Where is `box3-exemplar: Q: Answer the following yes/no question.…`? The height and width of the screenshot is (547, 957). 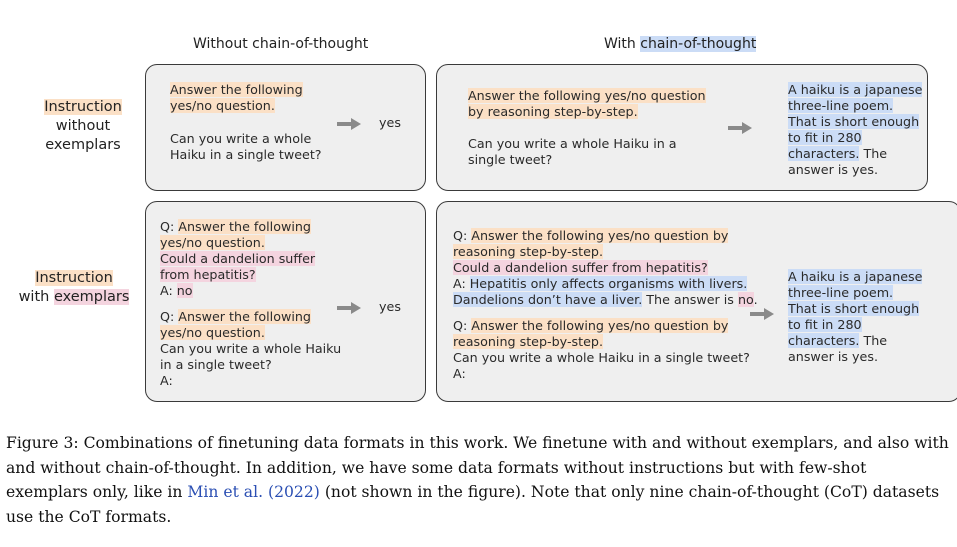 box3-exemplar: Q: Answer the following yes/no question.… is located at coordinates (238, 259).